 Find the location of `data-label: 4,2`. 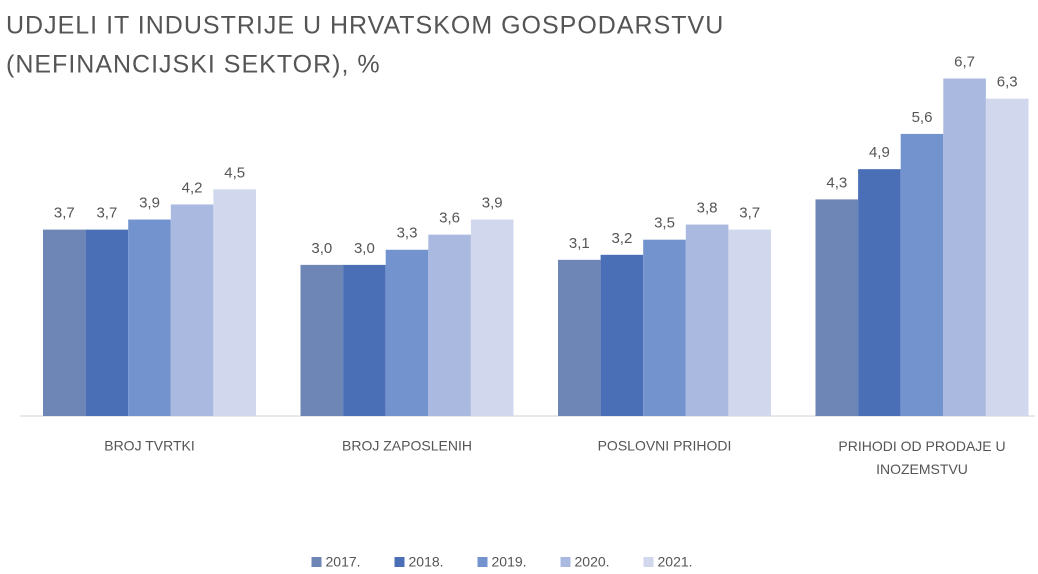

data-label: 4,2 is located at coordinates (192, 187).